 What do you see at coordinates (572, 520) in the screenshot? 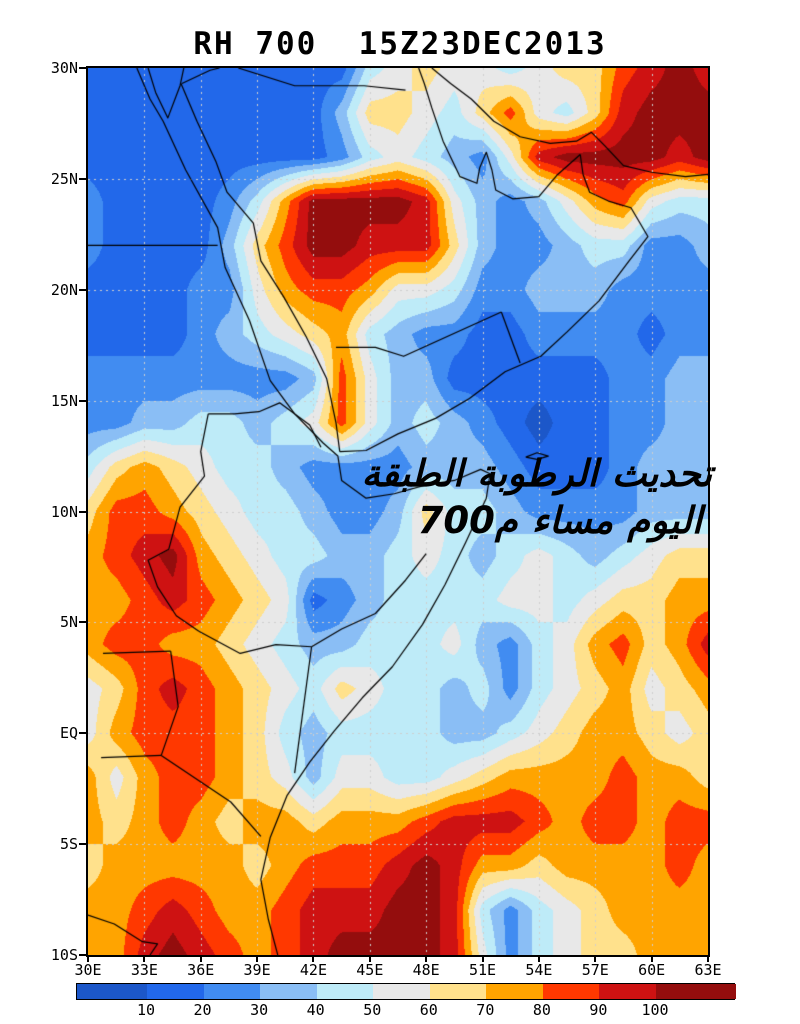
I see `annotation-word: مساء` at bounding box center [572, 520].